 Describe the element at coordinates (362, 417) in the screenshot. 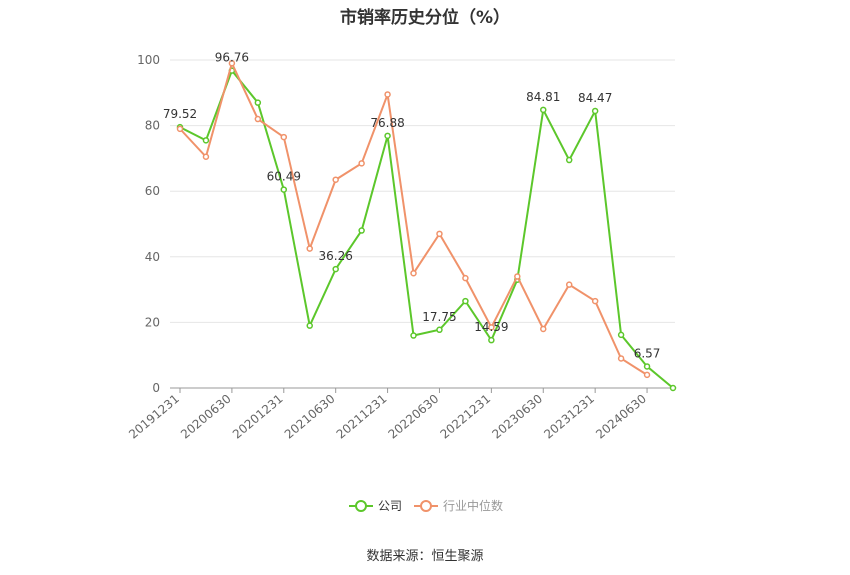

I see `x-tick-label: 20211231` at that location.